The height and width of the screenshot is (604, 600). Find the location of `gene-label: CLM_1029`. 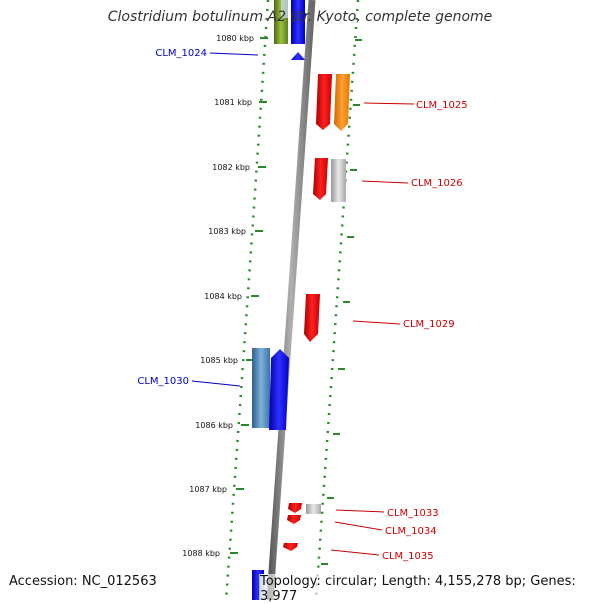

gene-label: CLM_1029 is located at coordinates (429, 324).